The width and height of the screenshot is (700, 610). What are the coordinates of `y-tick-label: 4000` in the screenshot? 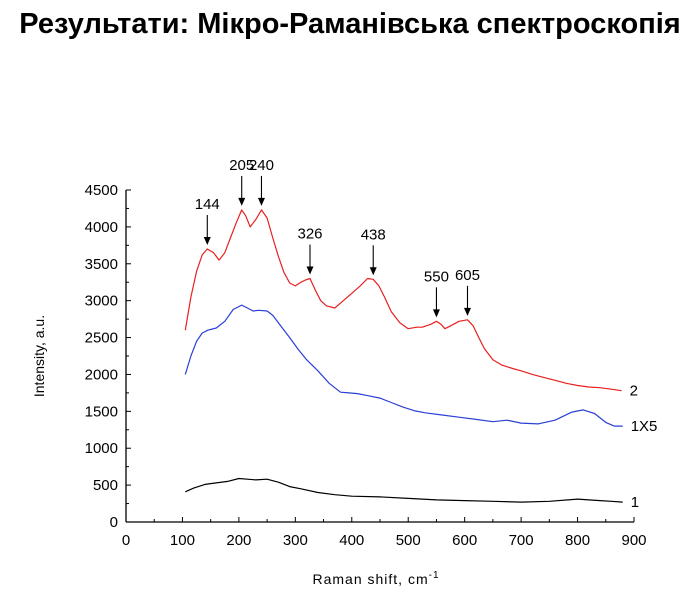 It's located at (101, 227).